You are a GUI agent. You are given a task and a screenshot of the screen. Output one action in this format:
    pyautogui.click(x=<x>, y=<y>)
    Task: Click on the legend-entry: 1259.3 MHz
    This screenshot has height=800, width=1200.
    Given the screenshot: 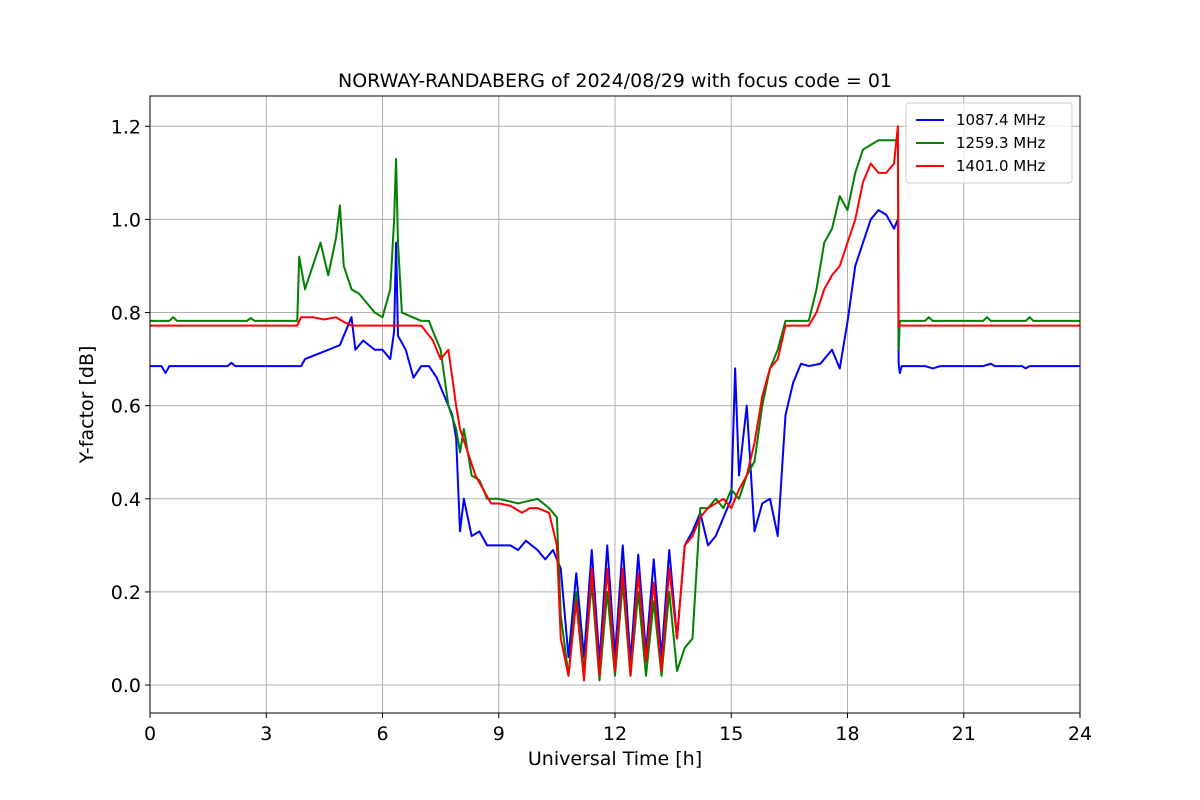 What is the action you would take?
    pyautogui.click(x=1000, y=143)
    